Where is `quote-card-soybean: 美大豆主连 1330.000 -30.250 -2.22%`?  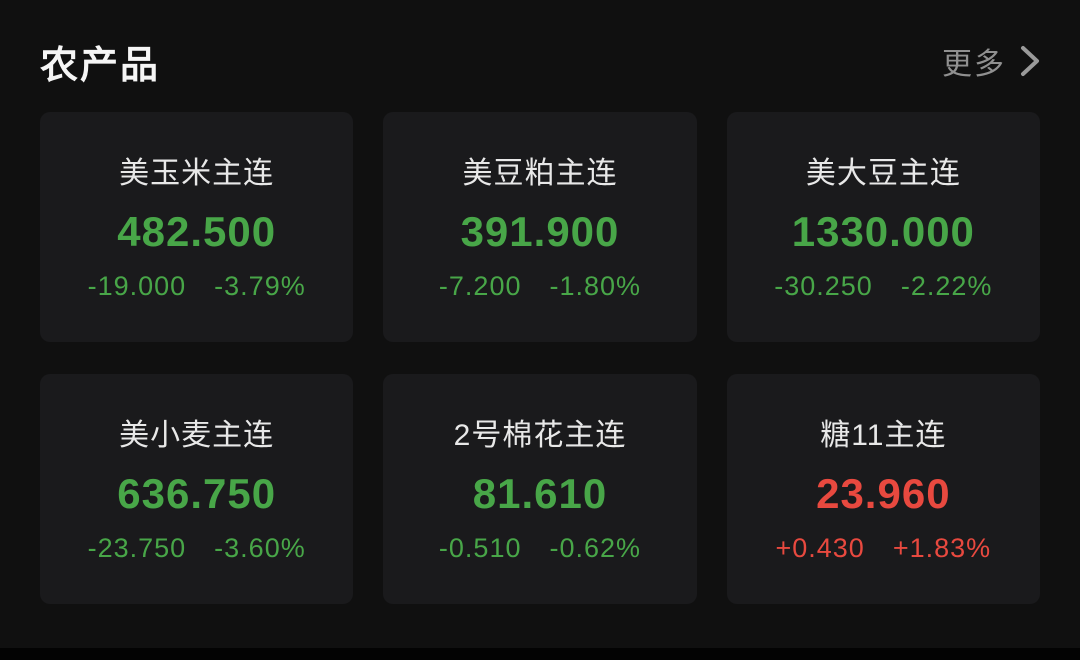
quote-card-soybean: 美大豆主连 1330.000 -30.250 -2.22% is located at coordinates (883, 227).